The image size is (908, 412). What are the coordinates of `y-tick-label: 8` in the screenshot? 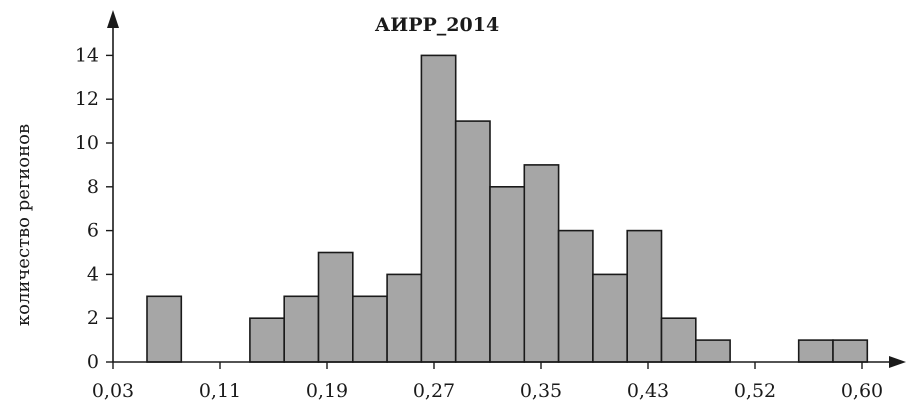 It's located at (93, 187).